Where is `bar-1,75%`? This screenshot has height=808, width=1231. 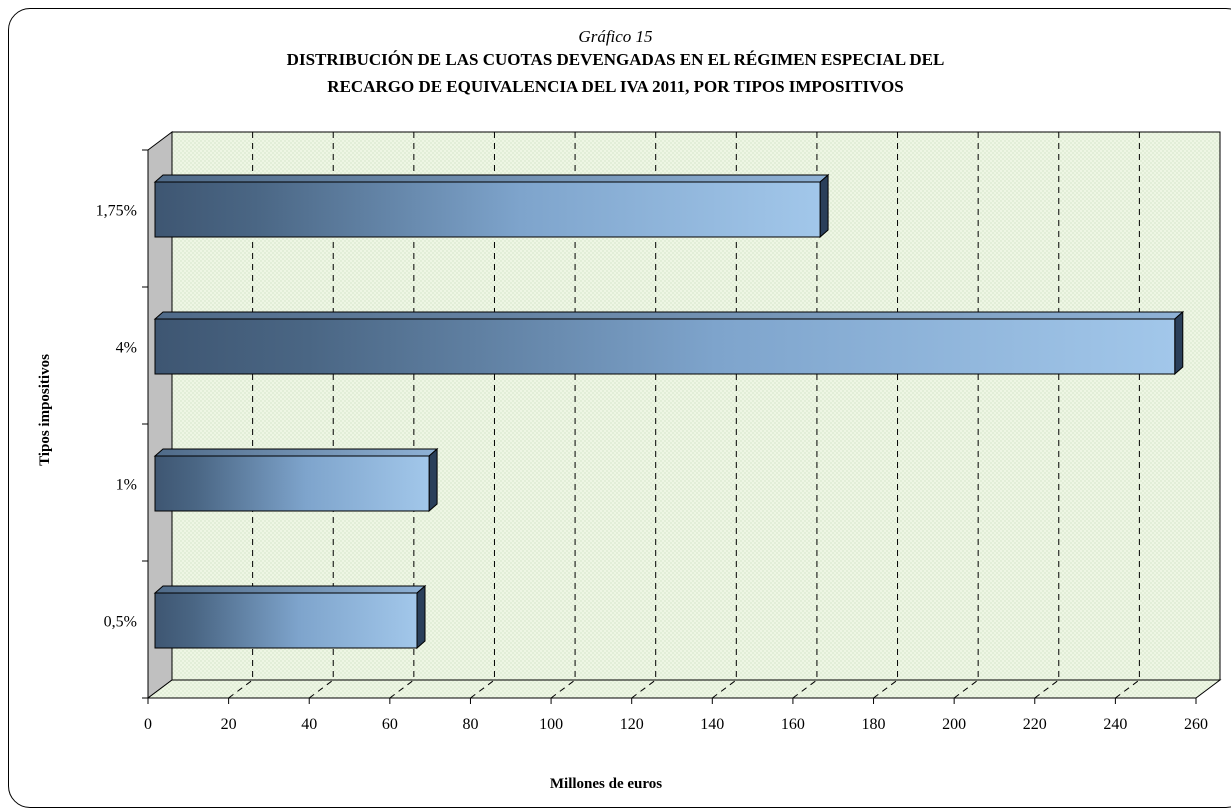
bar-1,75% is located at coordinates (491, 206).